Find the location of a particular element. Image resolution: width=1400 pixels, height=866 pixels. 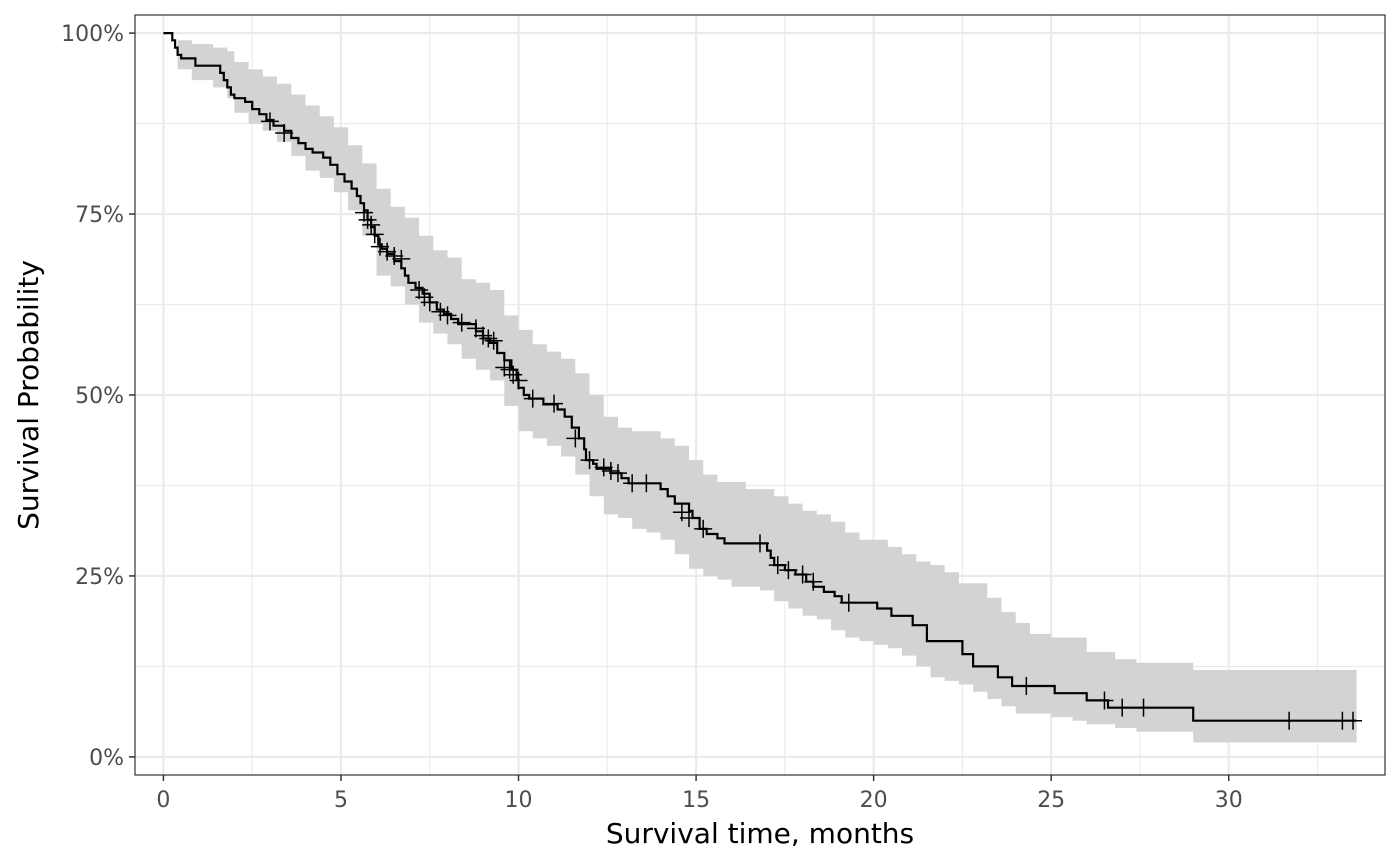

x-tick-label: 10 is located at coordinates (519, 800).